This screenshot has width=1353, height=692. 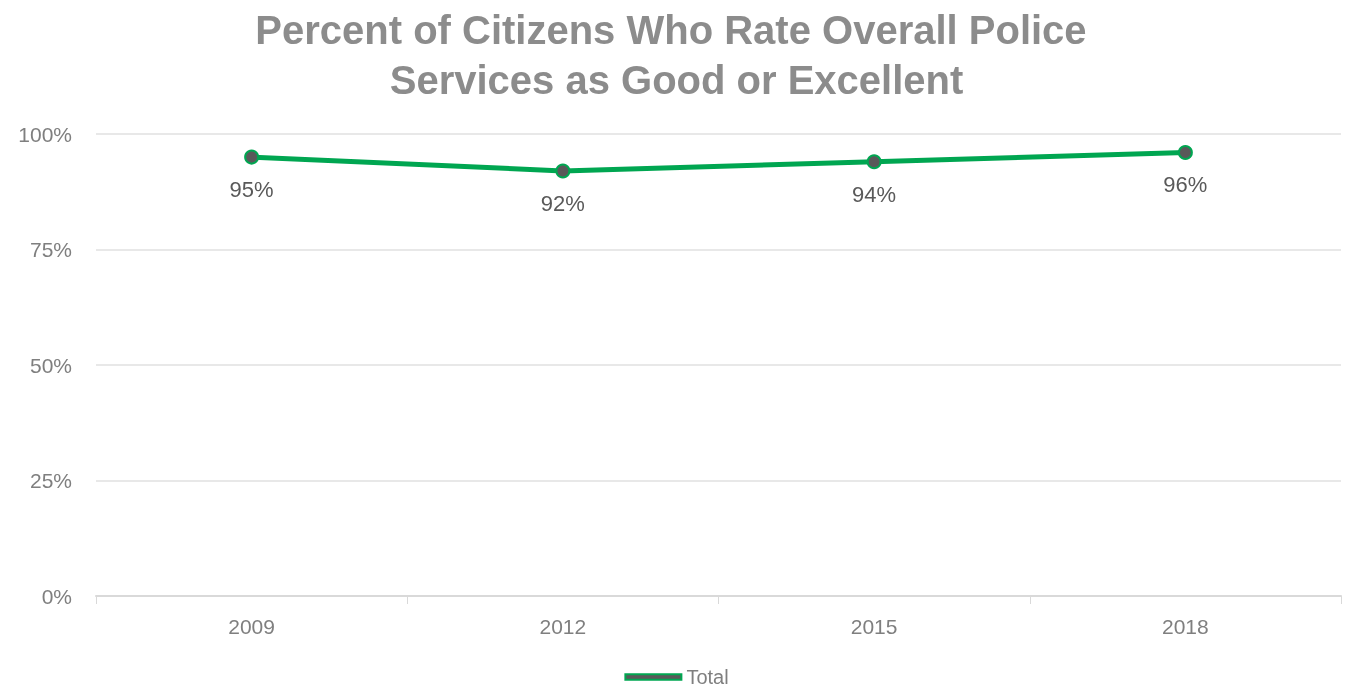 I want to click on text: 96%, so click(x=1185, y=185).